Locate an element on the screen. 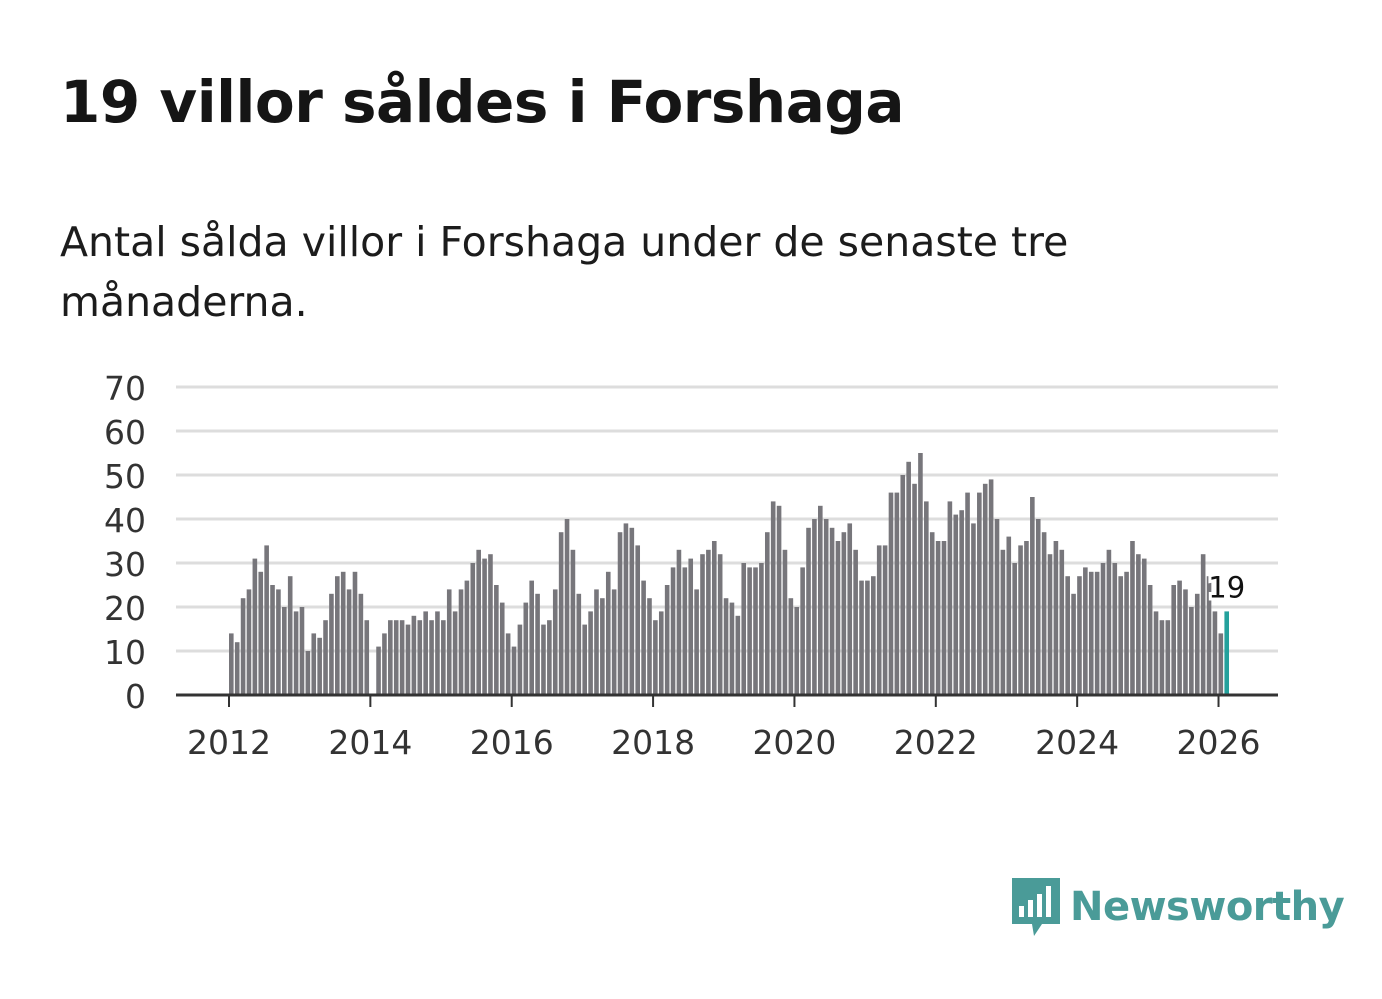 Image resolution: width=1382 pixels, height=999 pixels. brand-name: Newsworthy is located at coordinates (1207, 907).